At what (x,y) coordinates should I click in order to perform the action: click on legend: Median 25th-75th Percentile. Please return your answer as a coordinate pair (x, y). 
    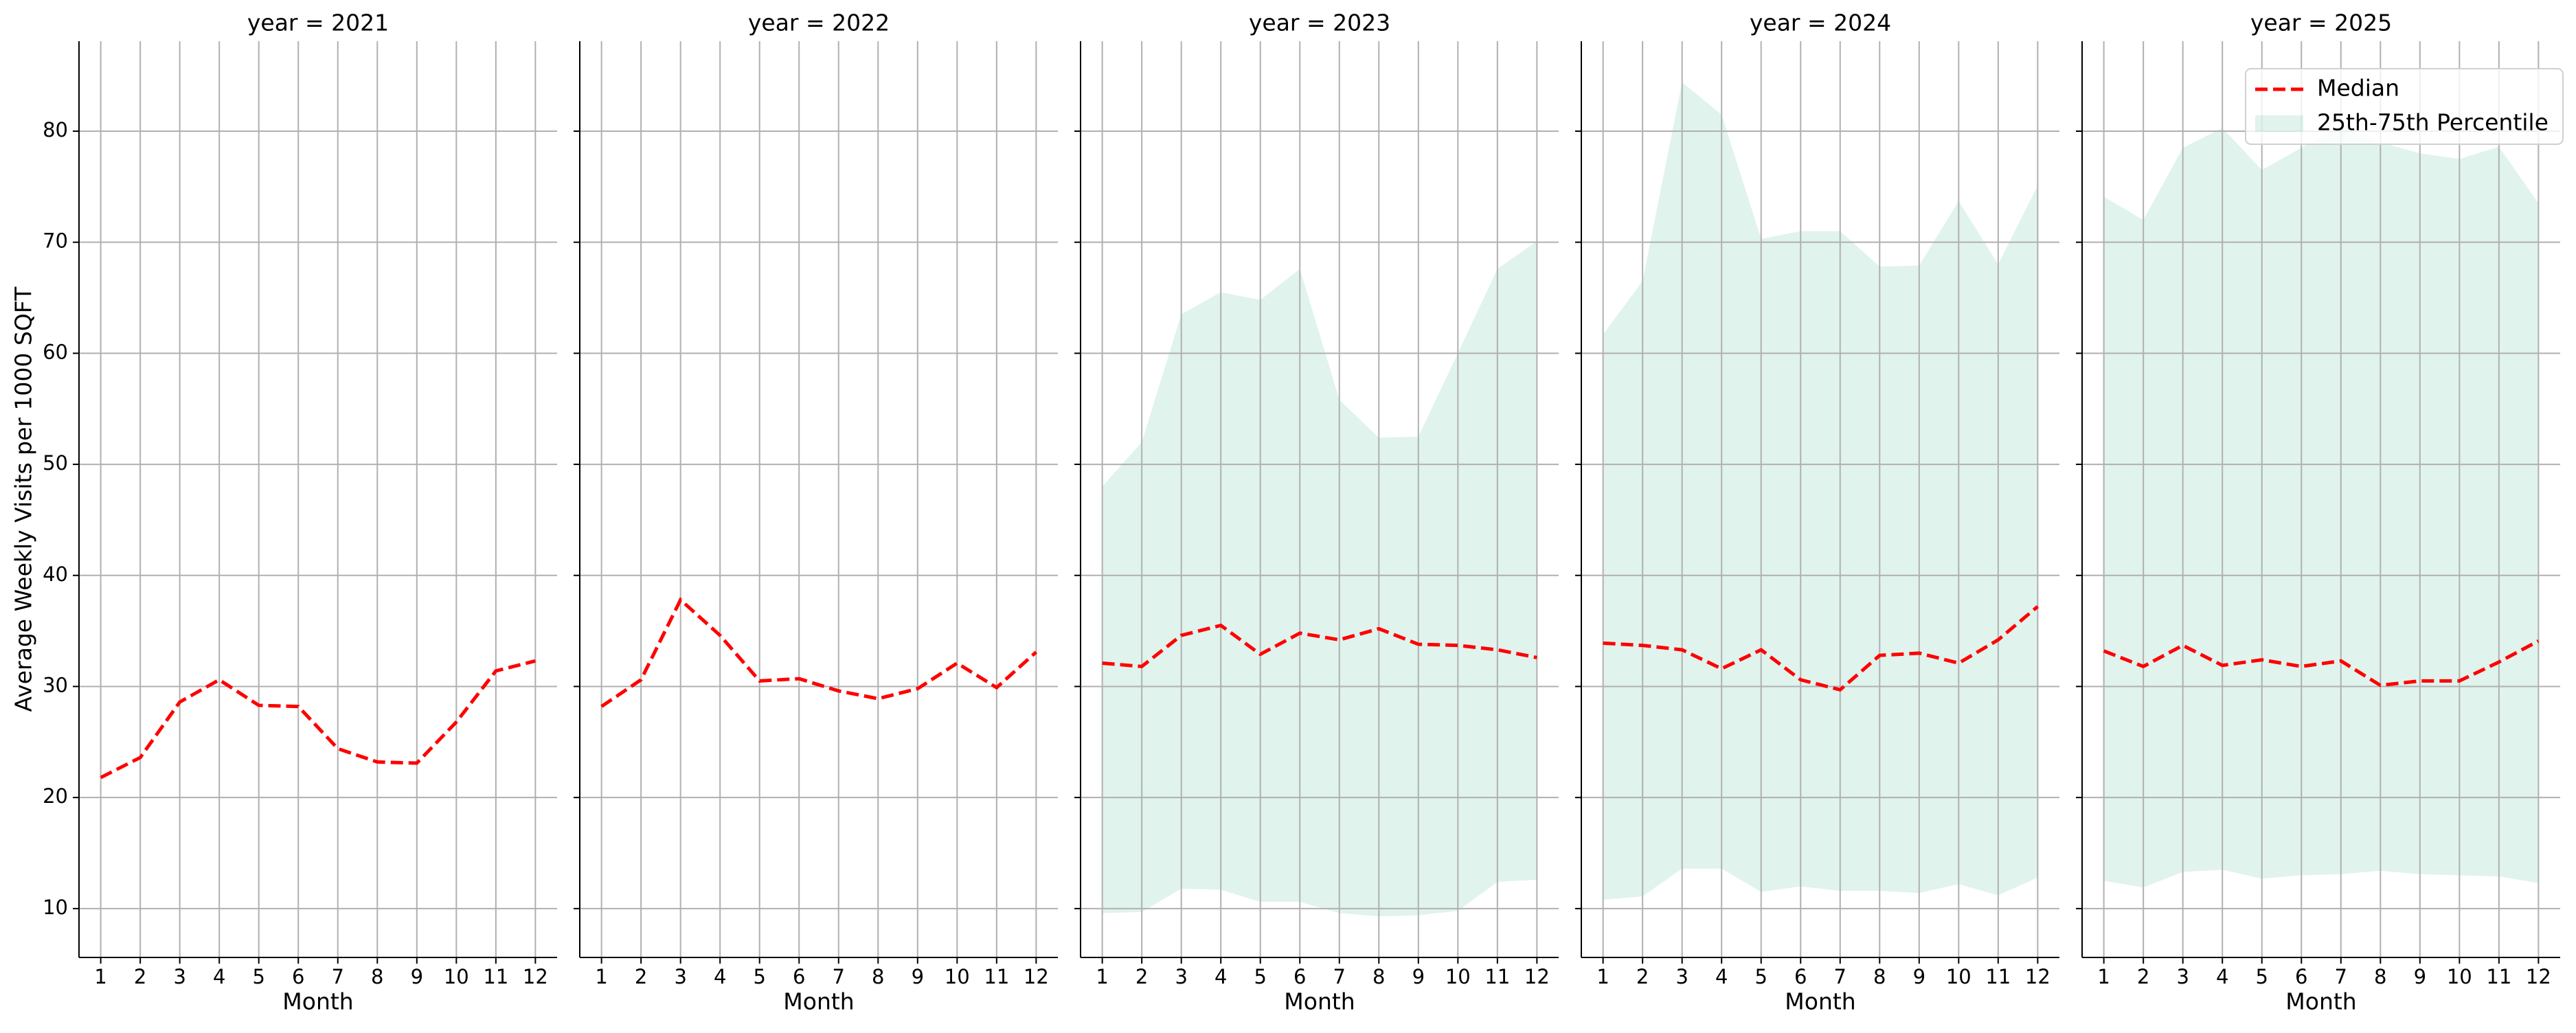
    Looking at the image, I should click on (2404, 106).